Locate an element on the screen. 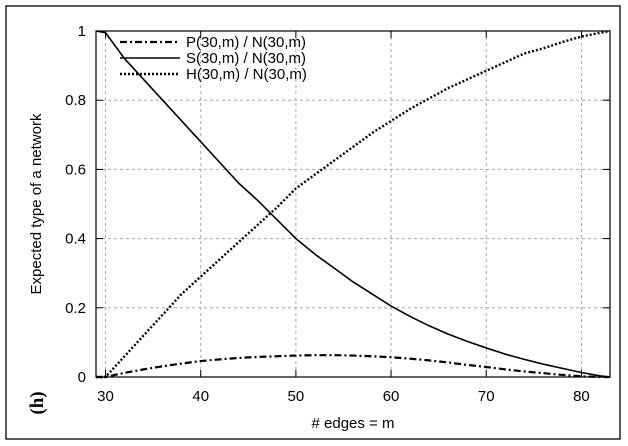 The width and height of the screenshot is (628, 446). y-tick-label: 1 is located at coordinates (82, 31).